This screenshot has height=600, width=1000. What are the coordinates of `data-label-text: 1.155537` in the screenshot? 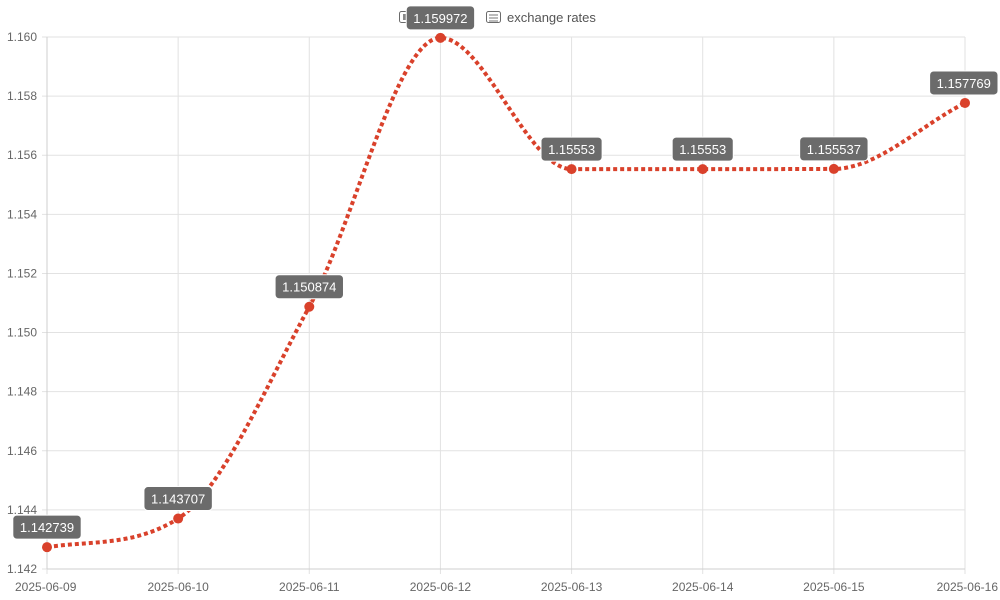 It's located at (834, 149).